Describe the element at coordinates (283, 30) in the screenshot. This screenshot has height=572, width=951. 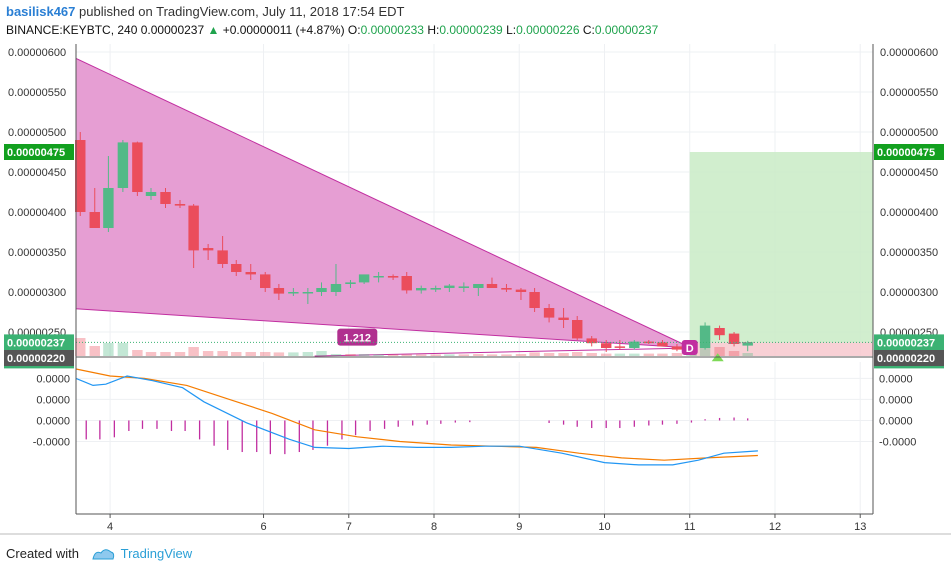
I see `price-change: +0.00000011 (+4.87%)` at that location.